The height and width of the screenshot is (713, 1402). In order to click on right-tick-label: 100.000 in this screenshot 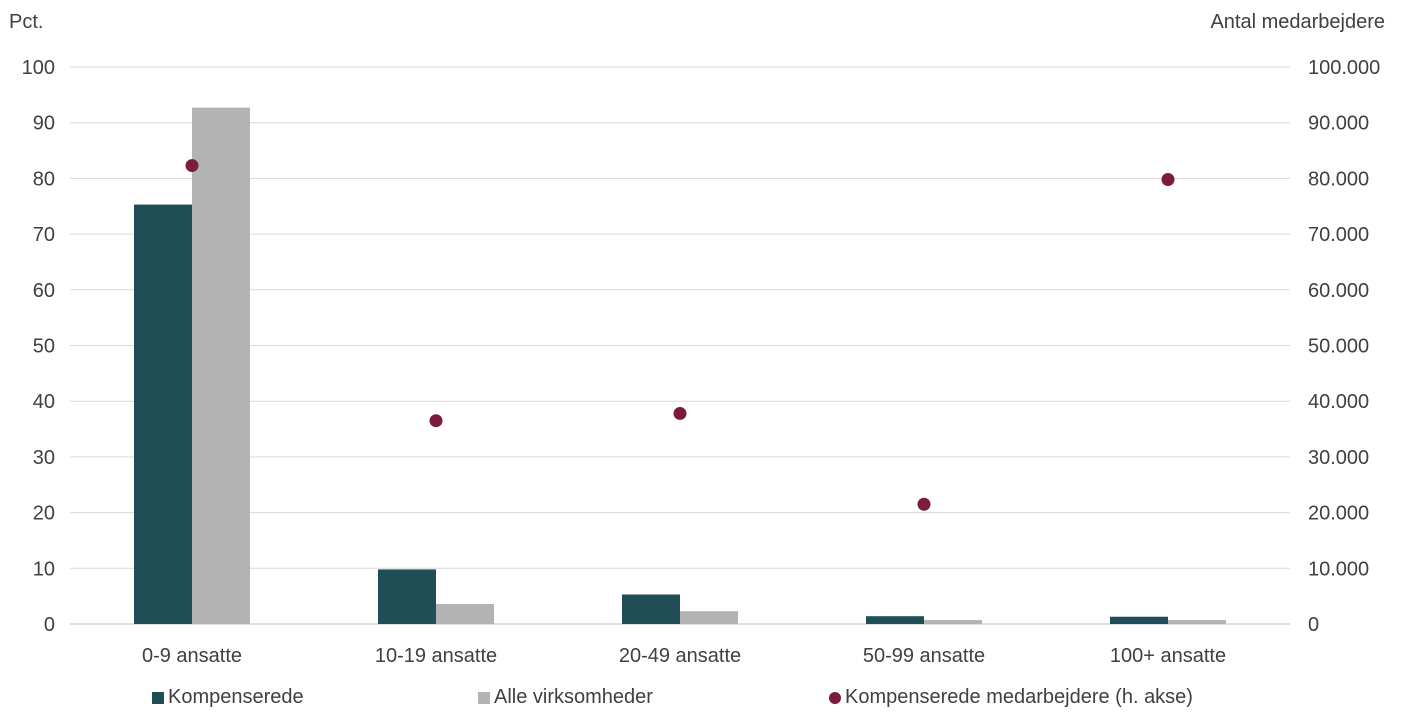, I will do `click(1344, 68)`.